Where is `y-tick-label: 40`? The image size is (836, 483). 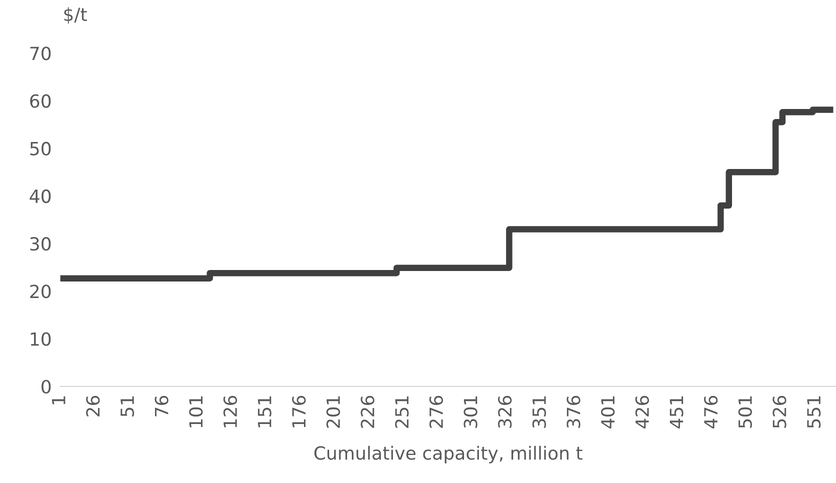
y-tick-label: 40 is located at coordinates (40, 196).